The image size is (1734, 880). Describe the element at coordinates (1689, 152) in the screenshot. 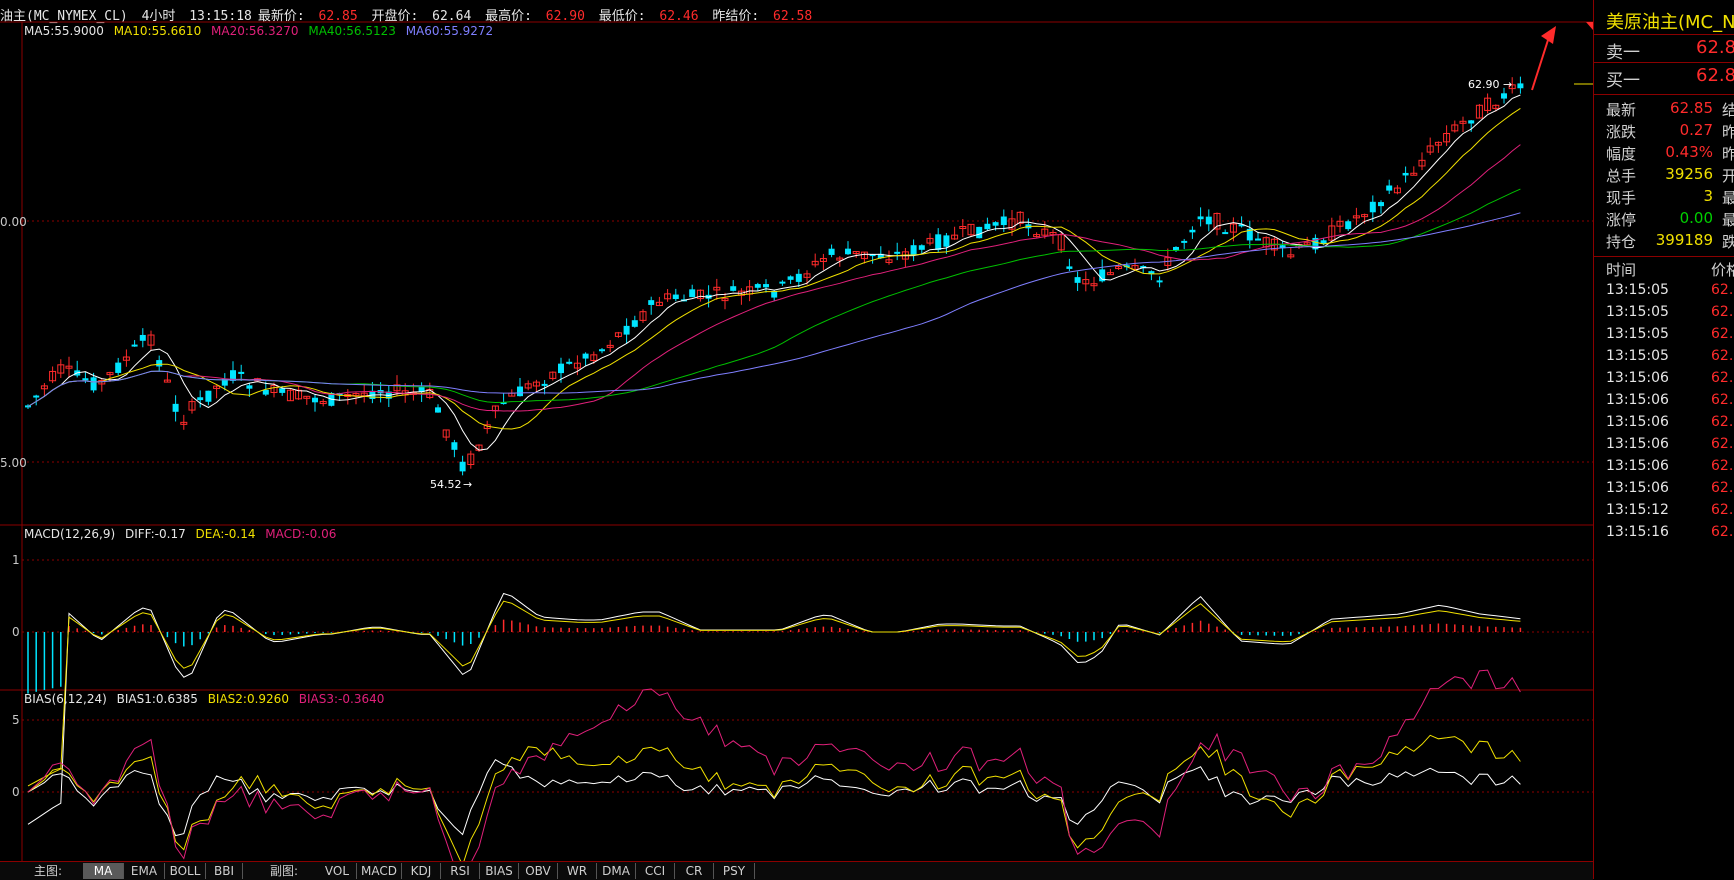

I see `quote-value: 0.43%` at that location.